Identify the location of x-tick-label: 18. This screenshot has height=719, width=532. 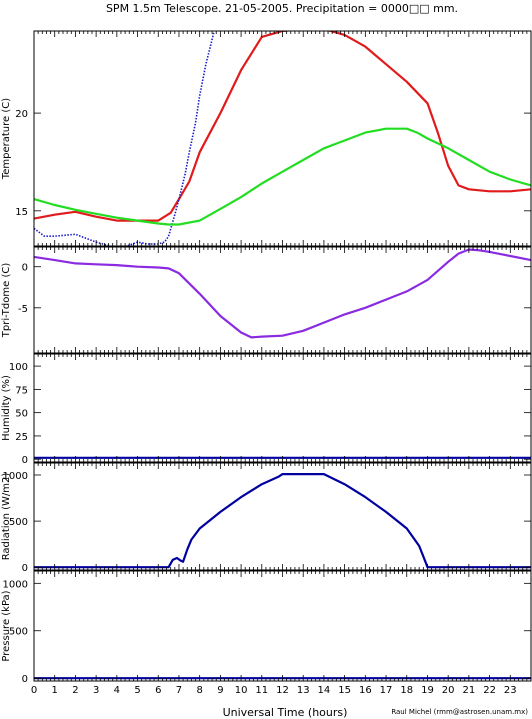
(406, 690).